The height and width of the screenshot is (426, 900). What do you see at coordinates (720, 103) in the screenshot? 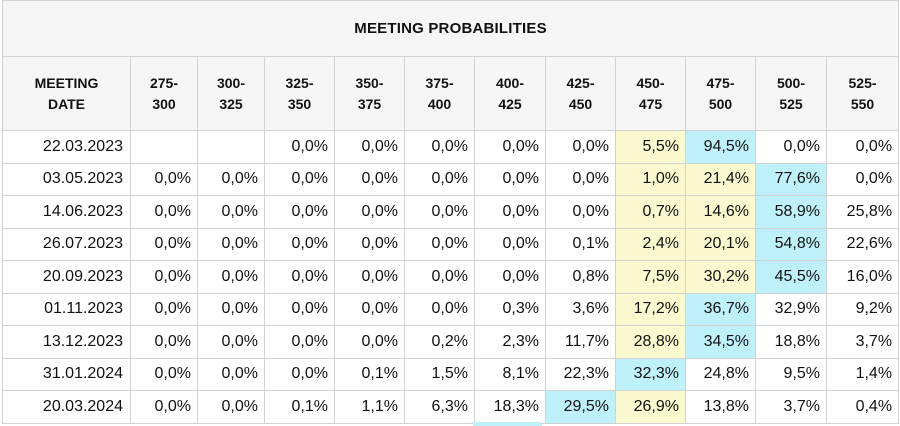
I see `header-line-2: 500` at bounding box center [720, 103].